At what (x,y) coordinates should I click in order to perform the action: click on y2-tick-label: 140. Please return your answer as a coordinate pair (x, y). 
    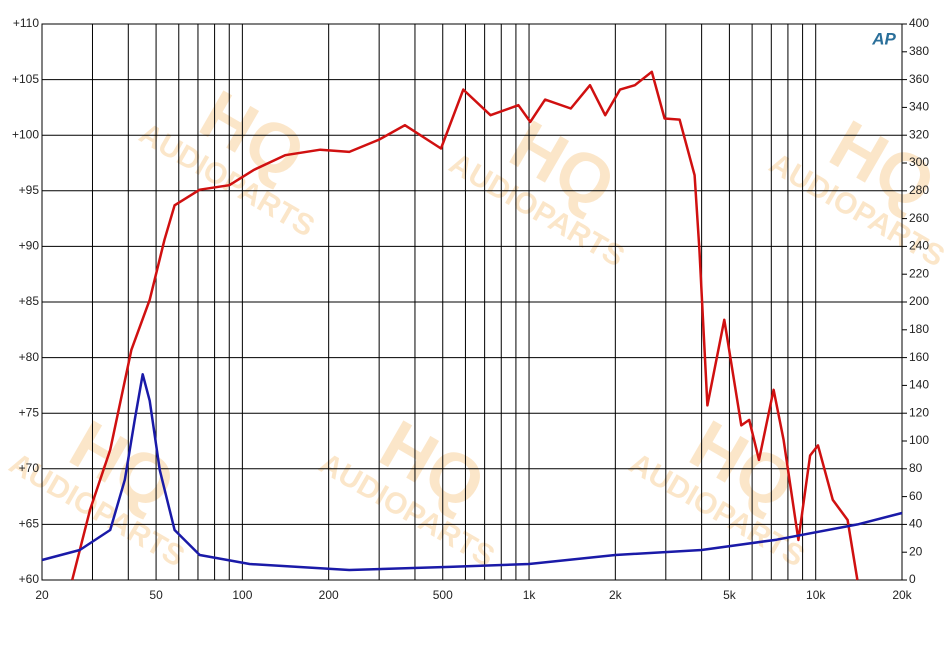
    Looking at the image, I should click on (919, 385).